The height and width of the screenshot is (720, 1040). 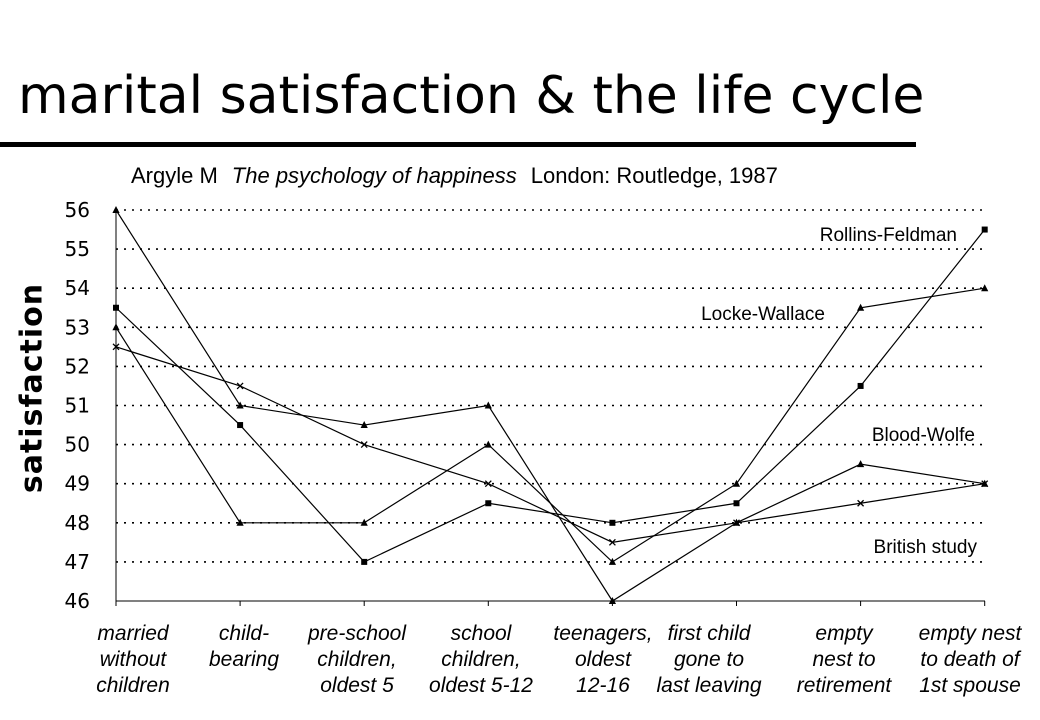 What do you see at coordinates (374, 175) in the screenshot?
I see `citation-book-title: The psychology of happiness` at bounding box center [374, 175].